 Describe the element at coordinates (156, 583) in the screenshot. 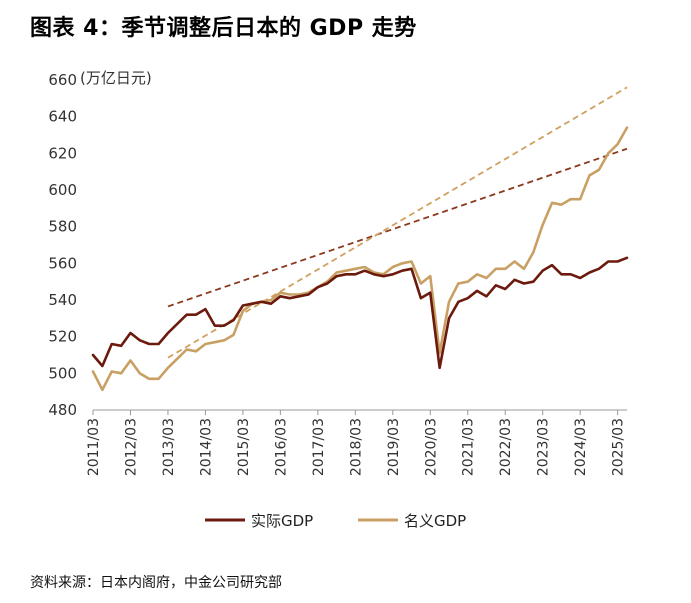

I see `source-note: 资料来源：日本内阁府，中金公司研究部` at that location.